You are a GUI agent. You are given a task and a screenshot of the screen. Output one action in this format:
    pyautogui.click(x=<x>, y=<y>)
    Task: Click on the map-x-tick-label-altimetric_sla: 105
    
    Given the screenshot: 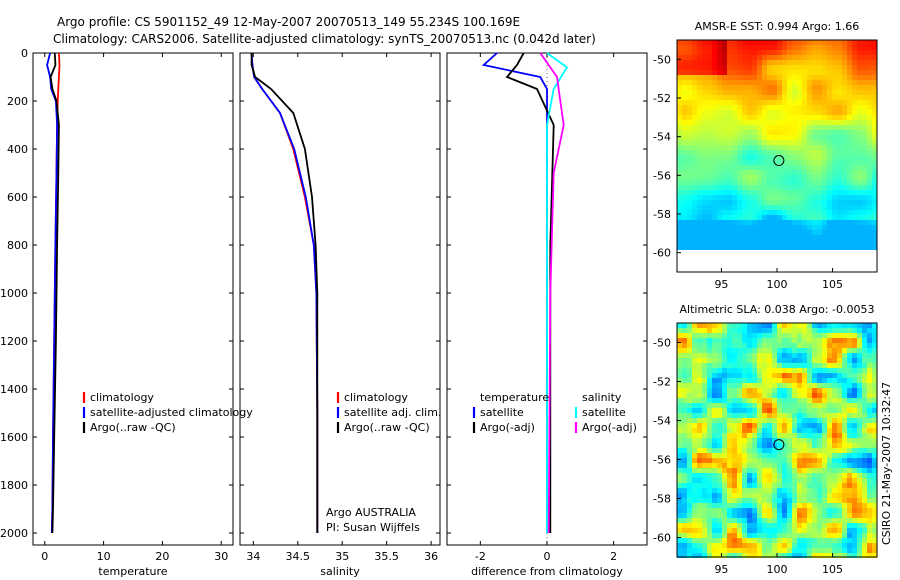 What is the action you would take?
    pyautogui.click(x=832, y=569)
    